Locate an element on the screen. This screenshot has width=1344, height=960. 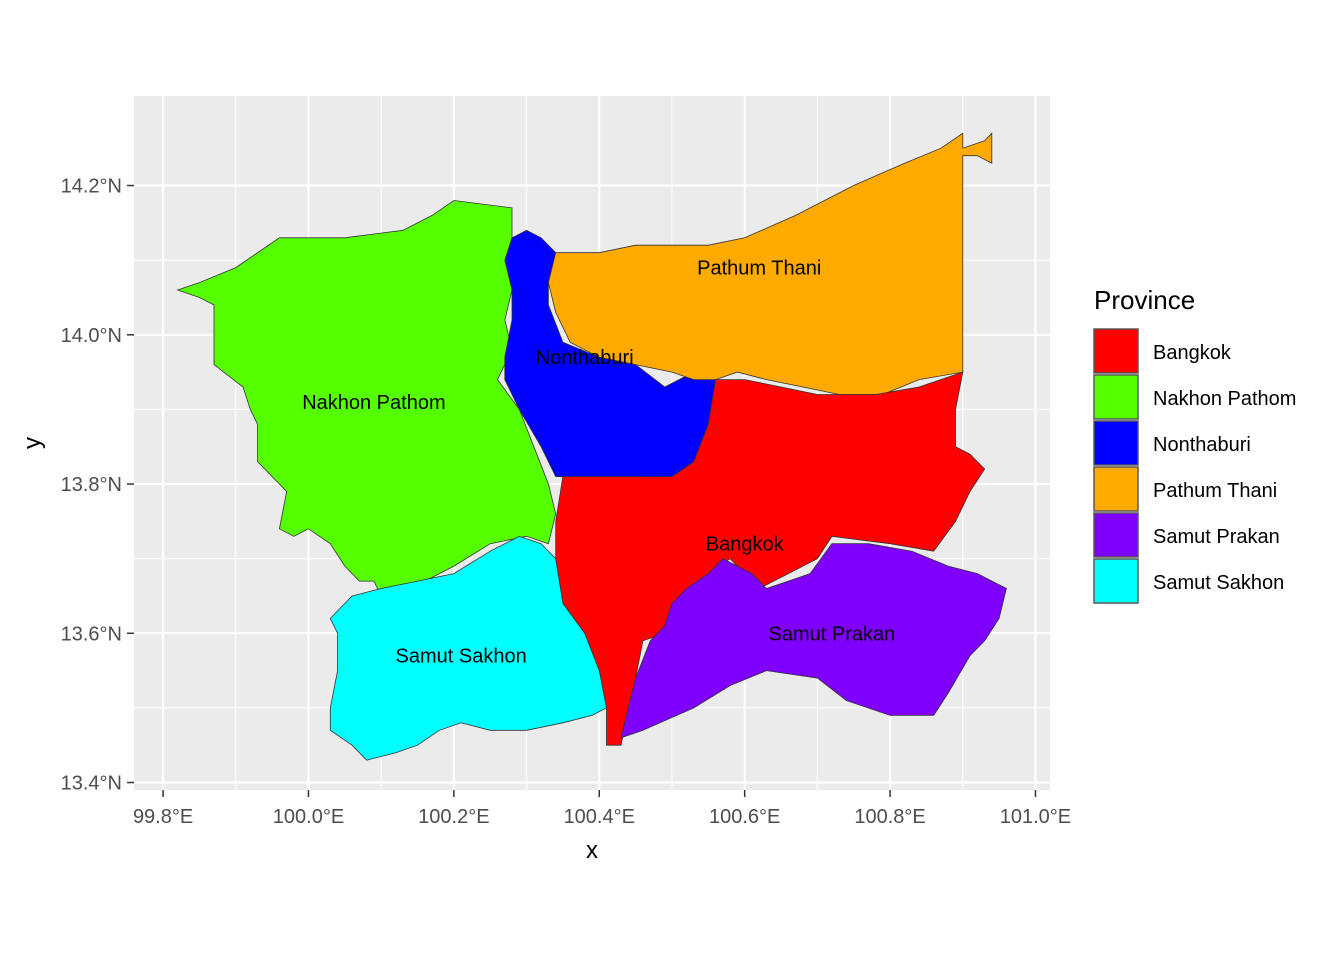
x-tick-label-3: 100.4°E is located at coordinates (599, 817).